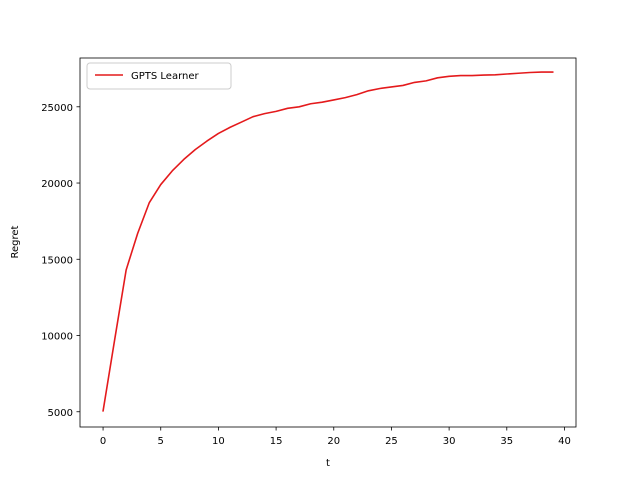 The height and width of the screenshot is (480, 640). I want to click on y-tick-label-20000: 20000, so click(57, 184).